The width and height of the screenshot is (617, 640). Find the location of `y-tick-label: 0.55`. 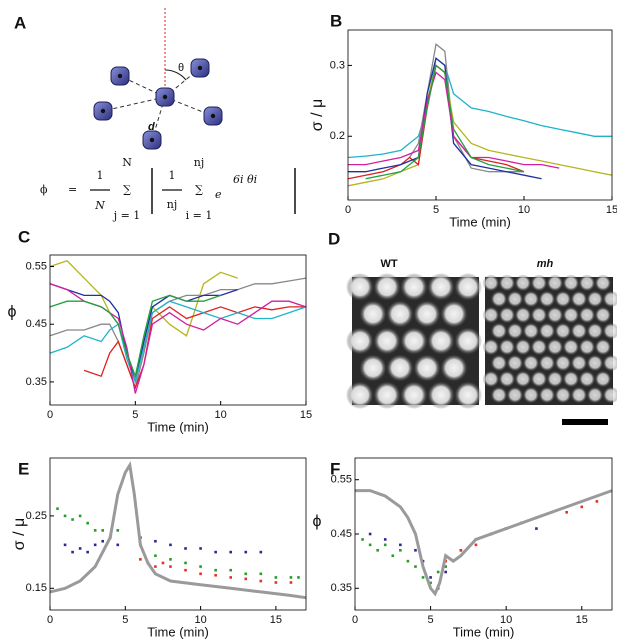

y-tick-label: 0.55 is located at coordinates (341, 480).